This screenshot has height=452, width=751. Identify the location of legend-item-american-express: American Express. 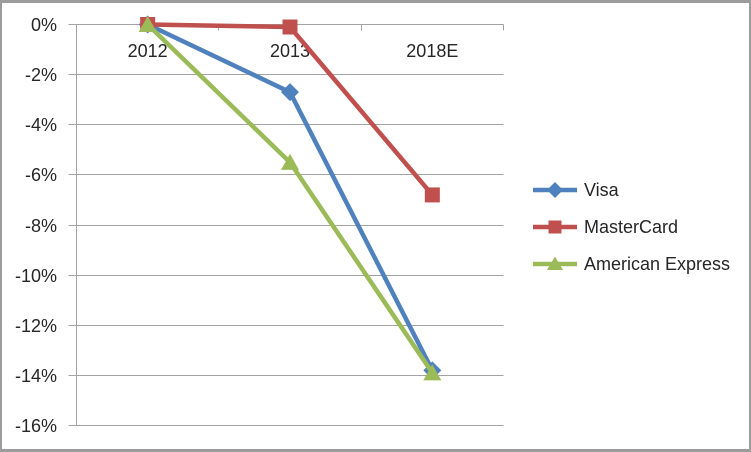
(631, 263).